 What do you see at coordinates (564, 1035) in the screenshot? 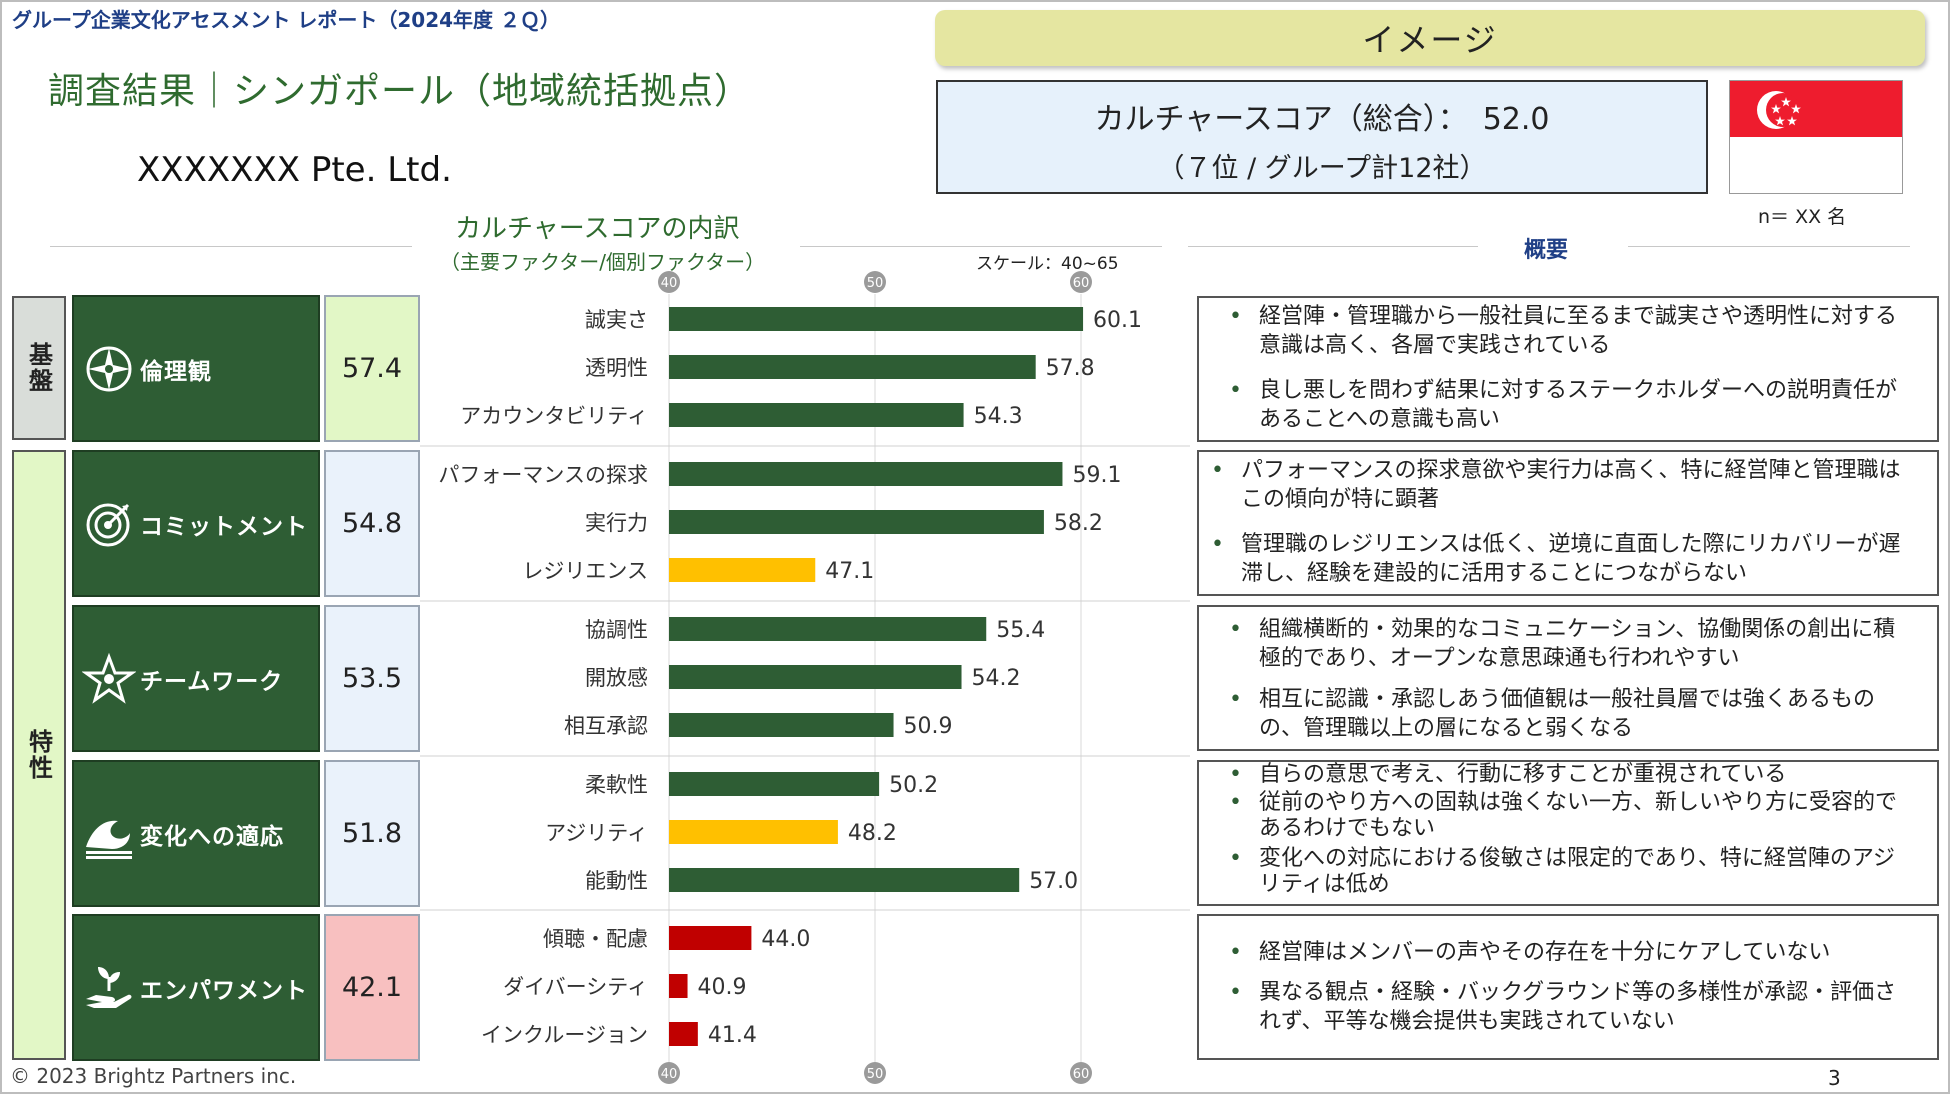
I see `category-label: インクルージョン` at bounding box center [564, 1035].